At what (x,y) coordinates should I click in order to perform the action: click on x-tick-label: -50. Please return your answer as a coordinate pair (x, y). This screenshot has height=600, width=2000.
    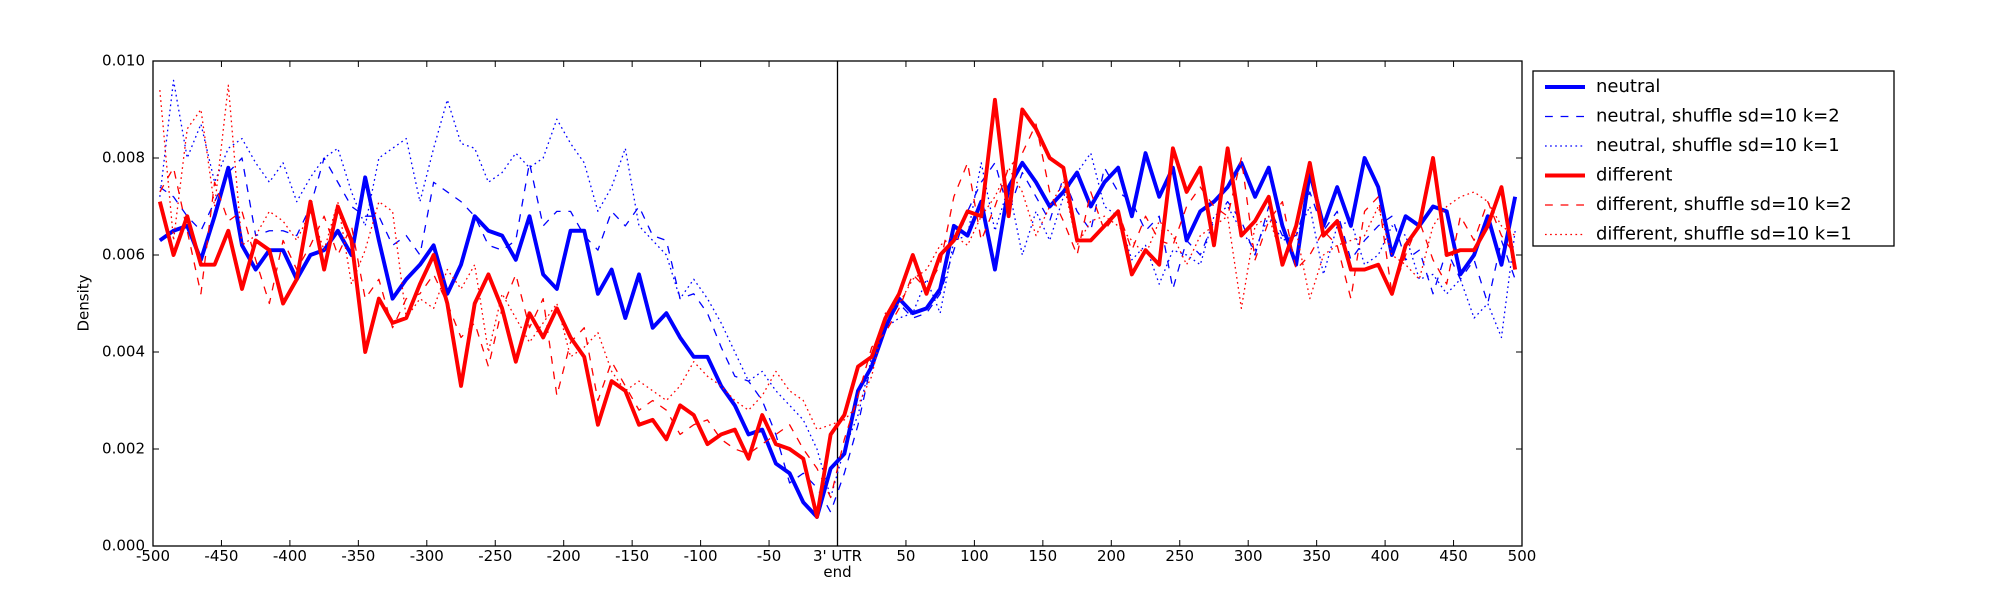
    Looking at the image, I should click on (769, 556).